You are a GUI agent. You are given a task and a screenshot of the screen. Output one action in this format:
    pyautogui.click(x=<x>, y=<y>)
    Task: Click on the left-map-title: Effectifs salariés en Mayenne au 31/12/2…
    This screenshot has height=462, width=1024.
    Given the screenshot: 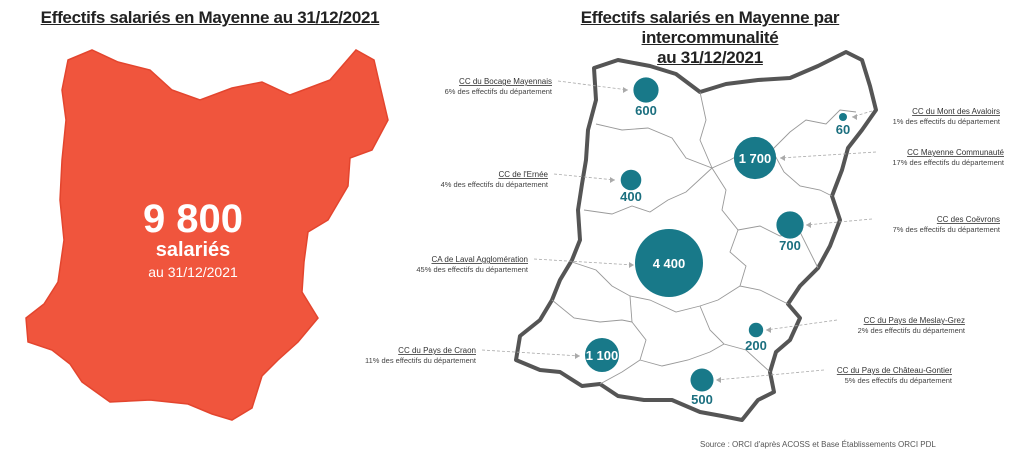 What is the action you would take?
    pyautogui.click(x=210, y=17)
    